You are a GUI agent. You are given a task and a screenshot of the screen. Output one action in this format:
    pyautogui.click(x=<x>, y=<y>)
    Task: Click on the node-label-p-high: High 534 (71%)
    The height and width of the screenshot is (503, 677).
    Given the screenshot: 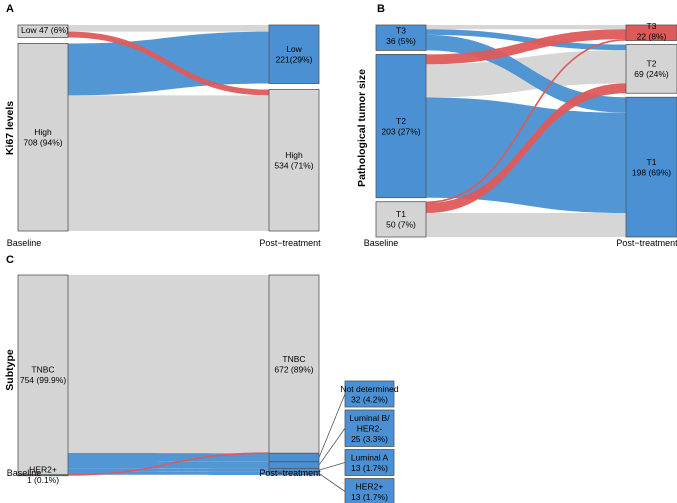 What is the action you would take?
    pyautogui.click(x=293, y=160)
    